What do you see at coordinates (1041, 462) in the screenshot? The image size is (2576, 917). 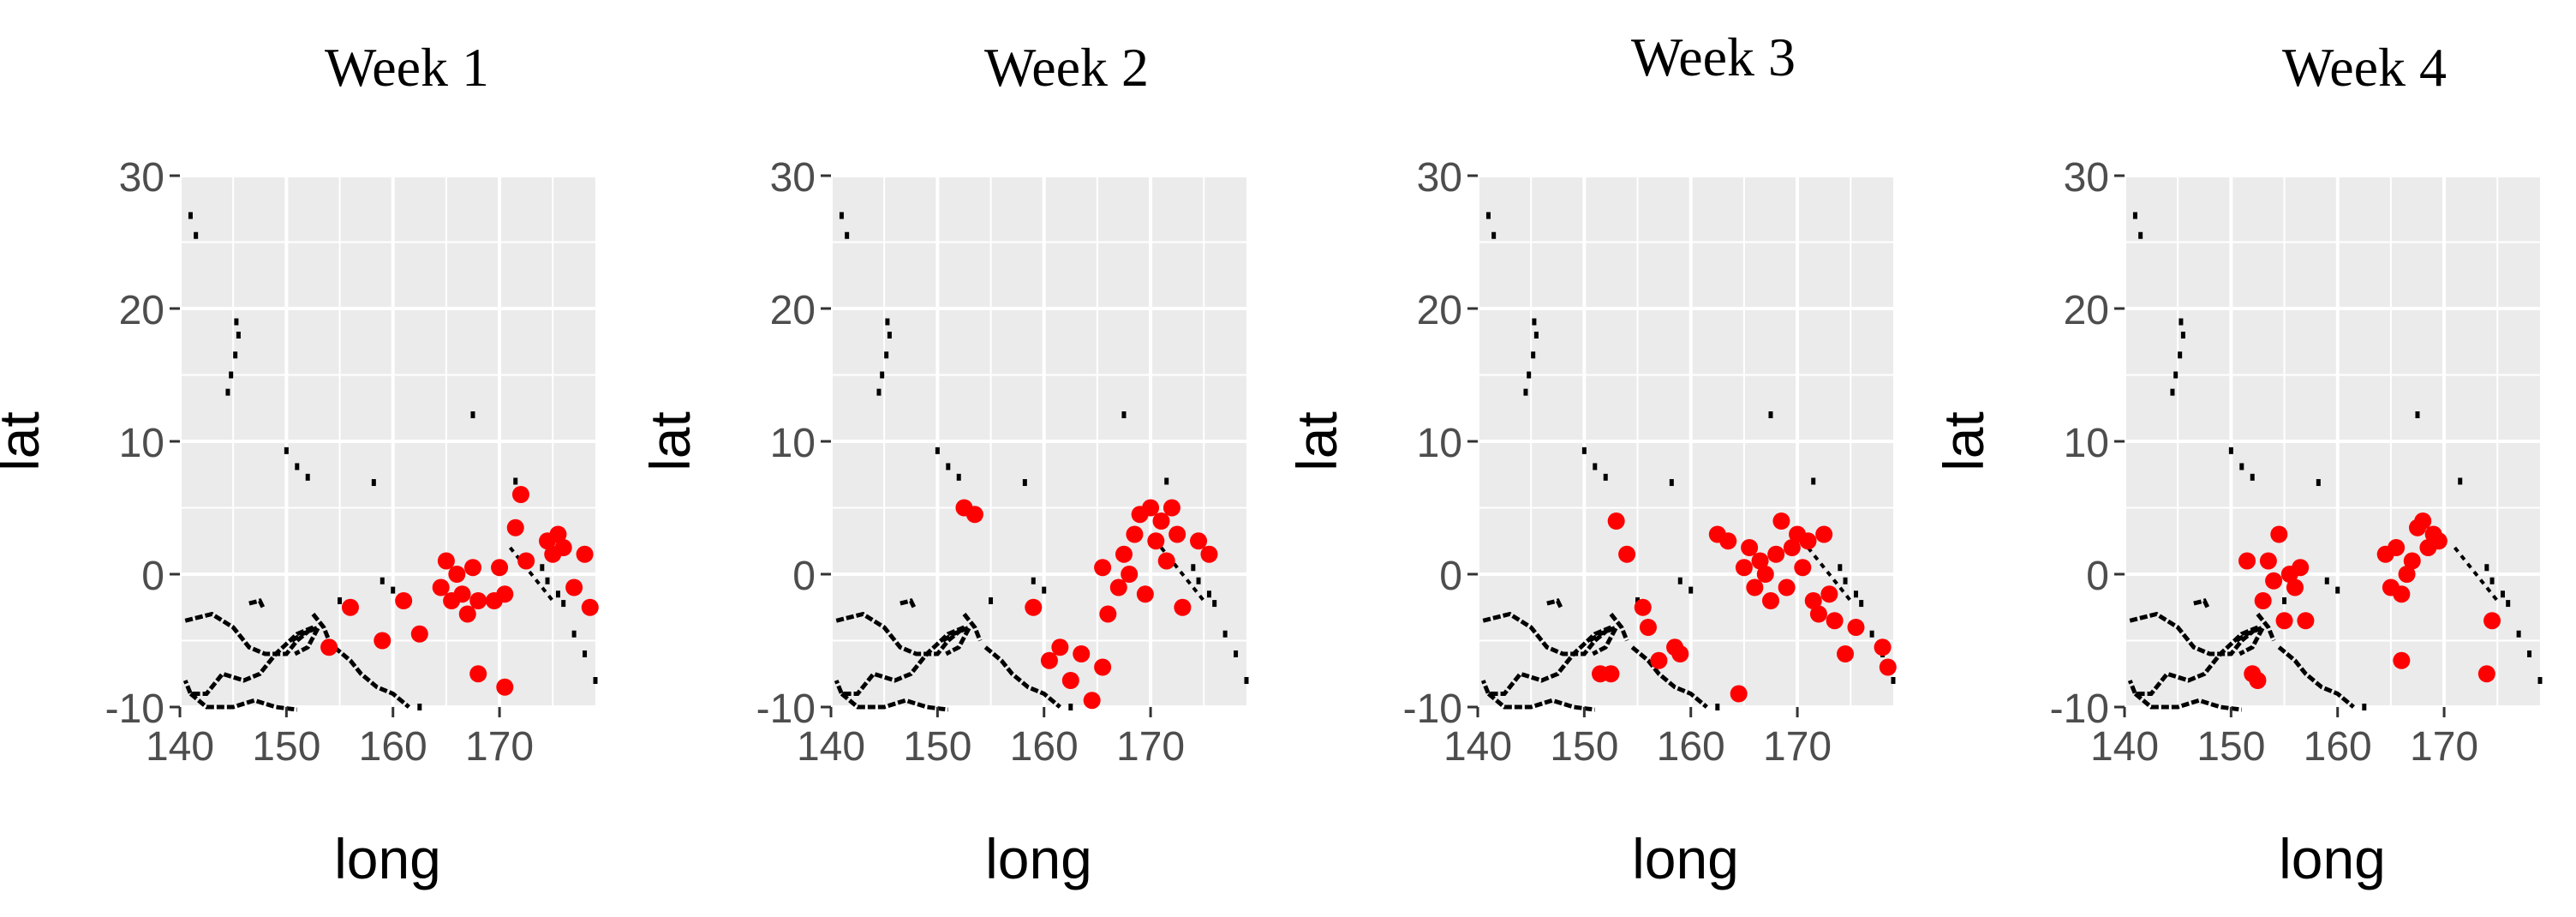 I see `coastline` at bounding box center [1041, 462].